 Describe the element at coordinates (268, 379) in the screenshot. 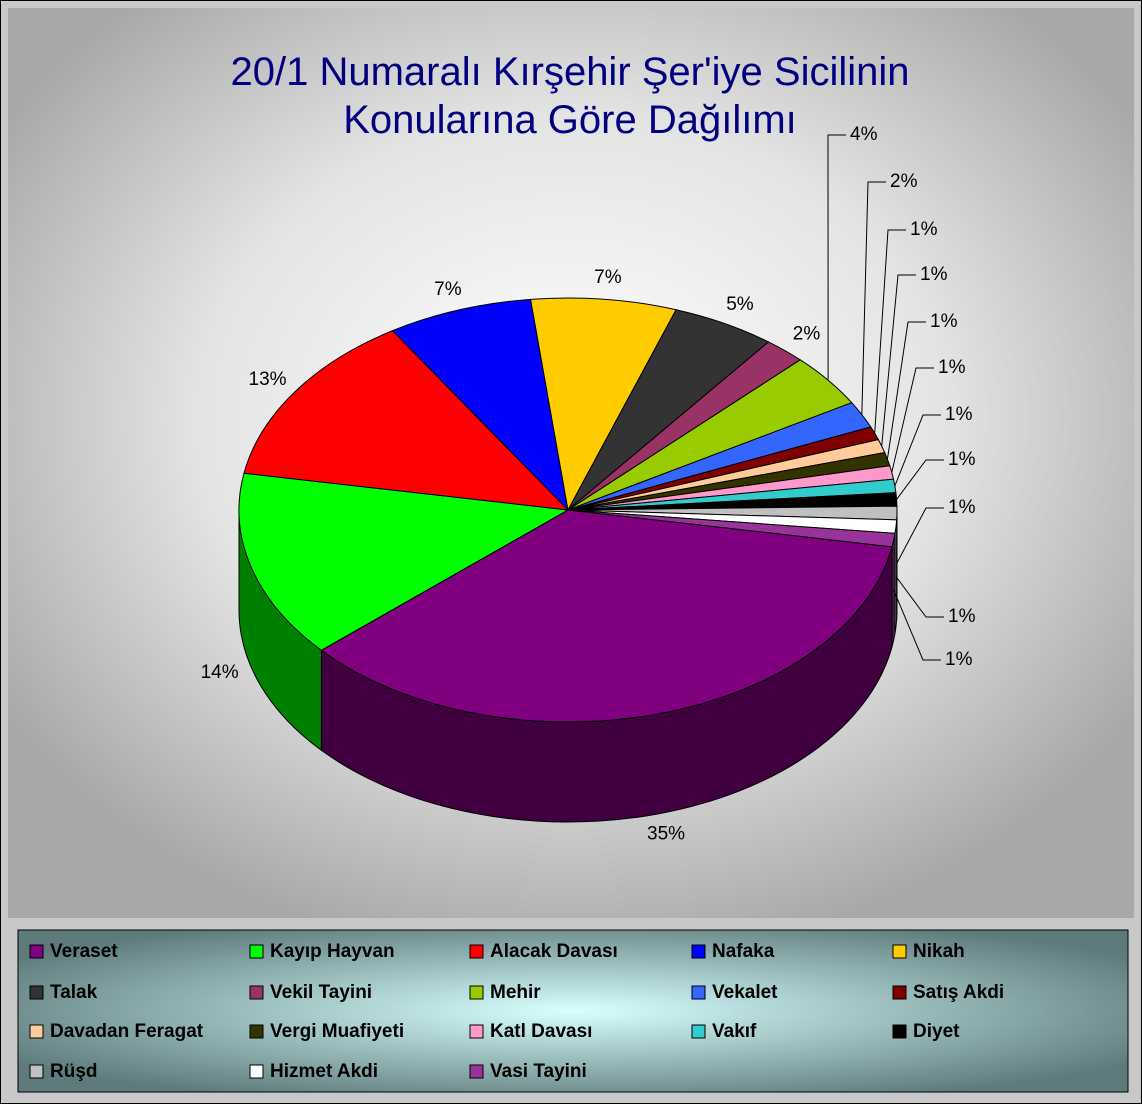

I see `data-label: 13%` at that location.